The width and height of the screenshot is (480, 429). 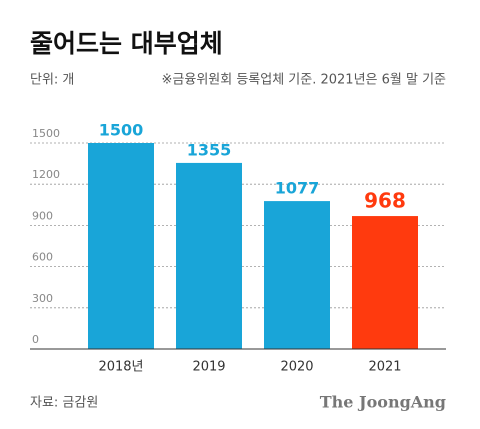 I want to click on y-tick-label: 0, so click(x=35, y=339).